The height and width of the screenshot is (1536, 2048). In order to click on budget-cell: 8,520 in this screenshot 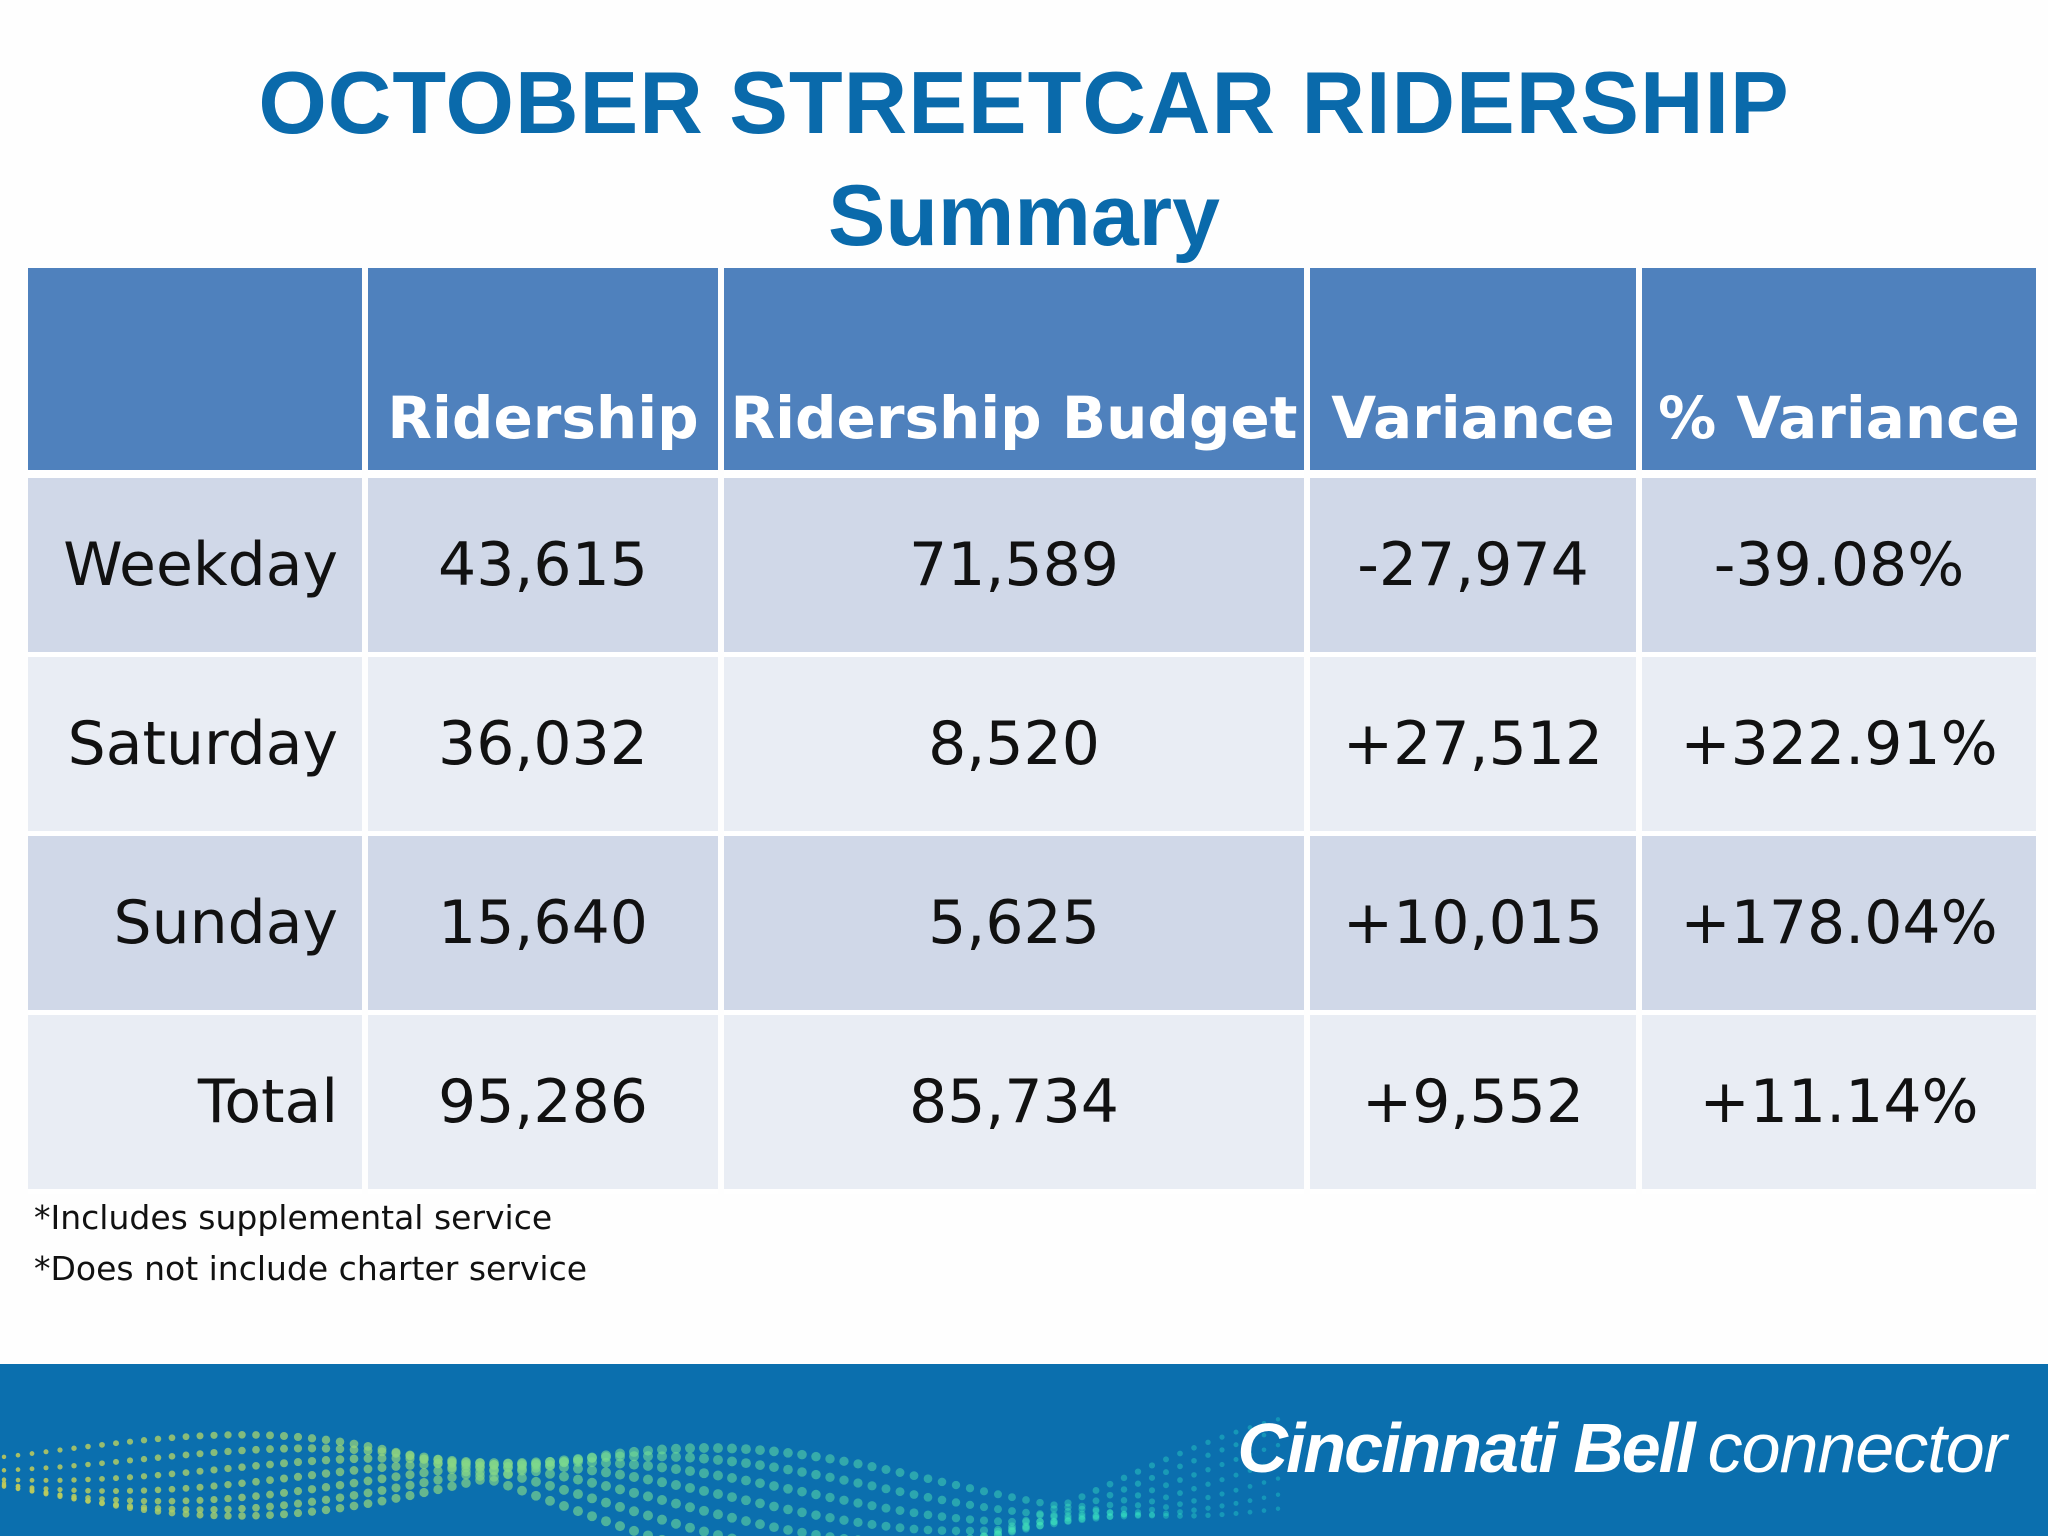, I will do `click(1014, 746)`.